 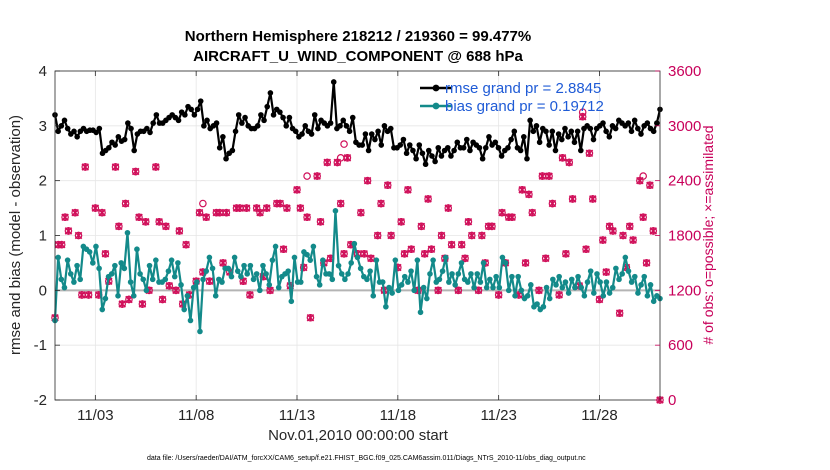 What do you see at coordinates (340, 158) in the screenshot?
I see `obs-possible-marker` at bounding box center [340, 158].